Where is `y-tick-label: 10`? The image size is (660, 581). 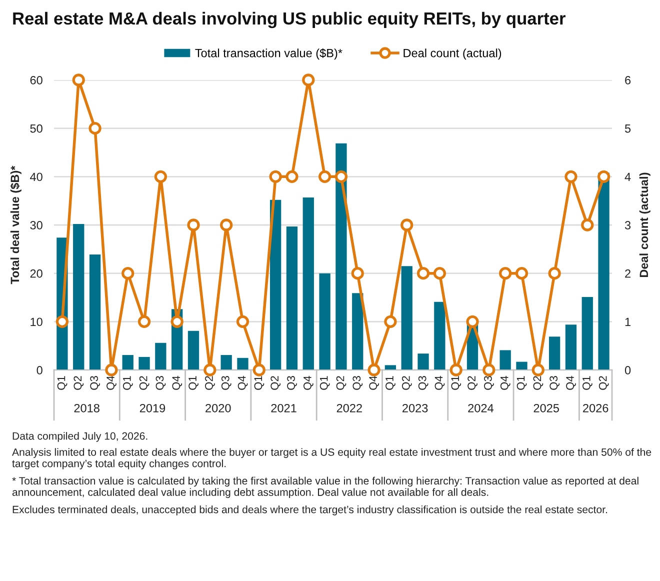
y-tick-label: 10 is located at coordinates (36, 322).